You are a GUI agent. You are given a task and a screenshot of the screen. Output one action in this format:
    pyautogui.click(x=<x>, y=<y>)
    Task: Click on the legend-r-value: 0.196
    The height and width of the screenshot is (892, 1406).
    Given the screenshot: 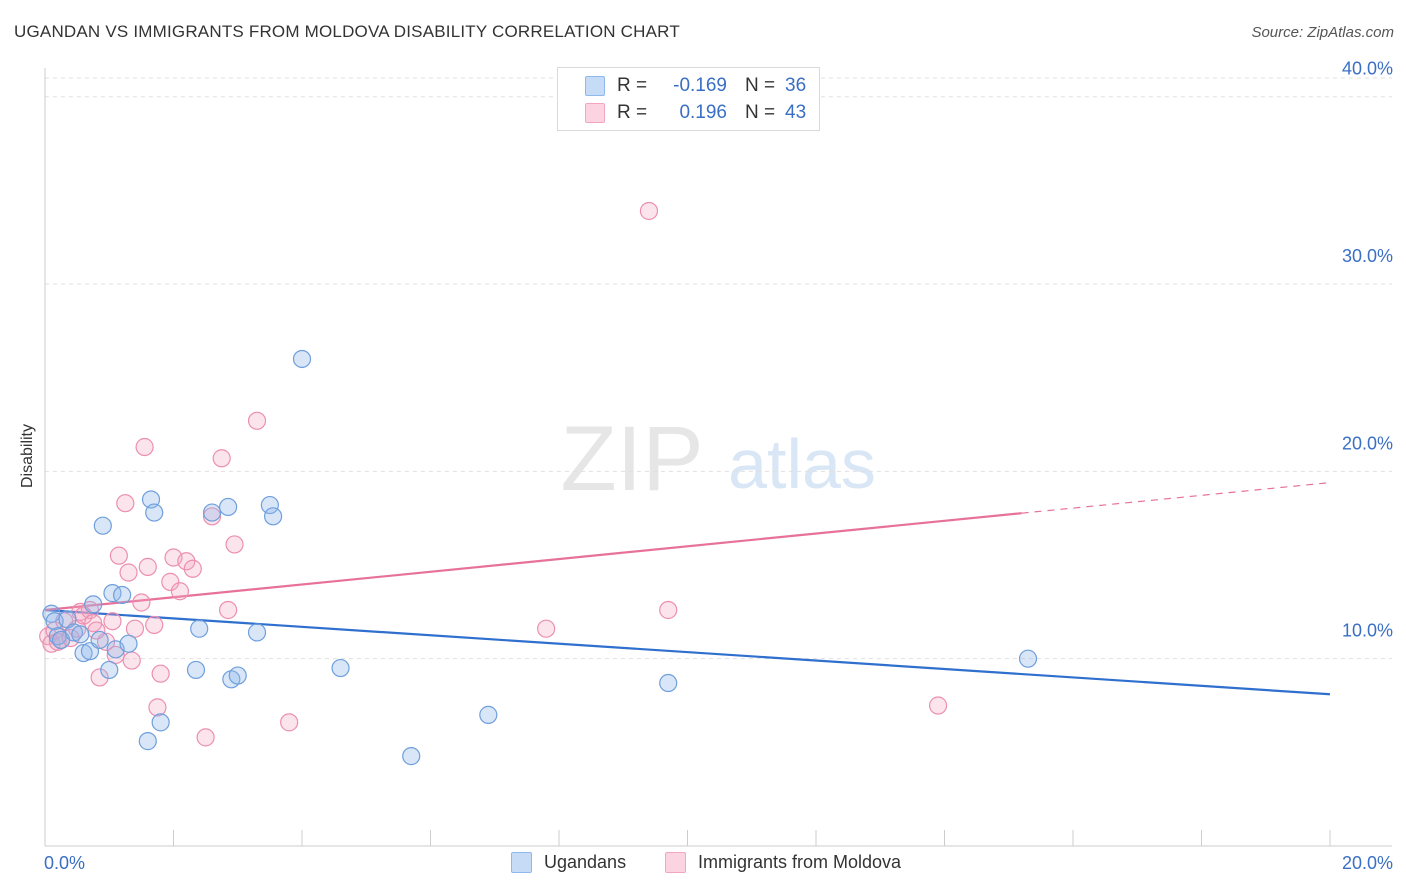 What is the action you would take?
    pyautogui.click(x=703, y=112)
    